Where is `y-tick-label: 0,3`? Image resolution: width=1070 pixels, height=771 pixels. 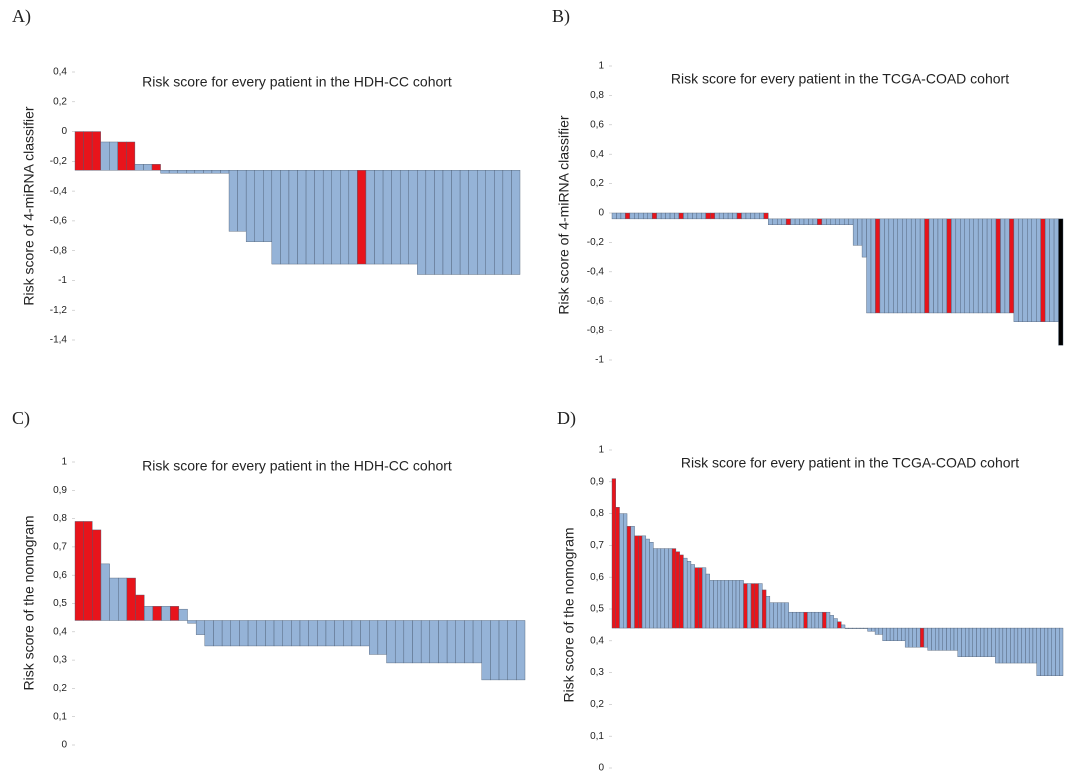 y-tick-label: 0,3 is located at coordinates (597, 672).